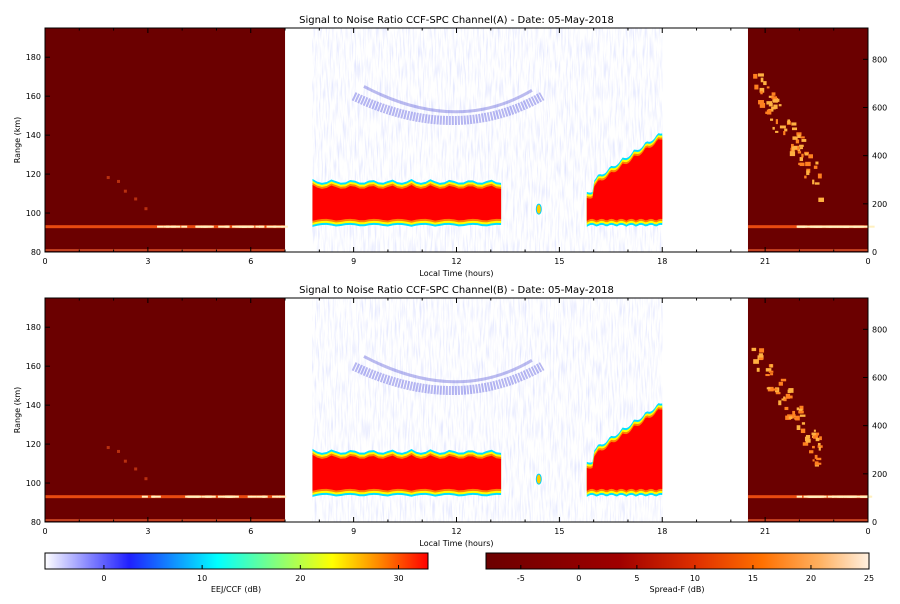 The width and height of the screenshot is (900, 604). I want to click on x-tick-label: 3, so click(147, 531).